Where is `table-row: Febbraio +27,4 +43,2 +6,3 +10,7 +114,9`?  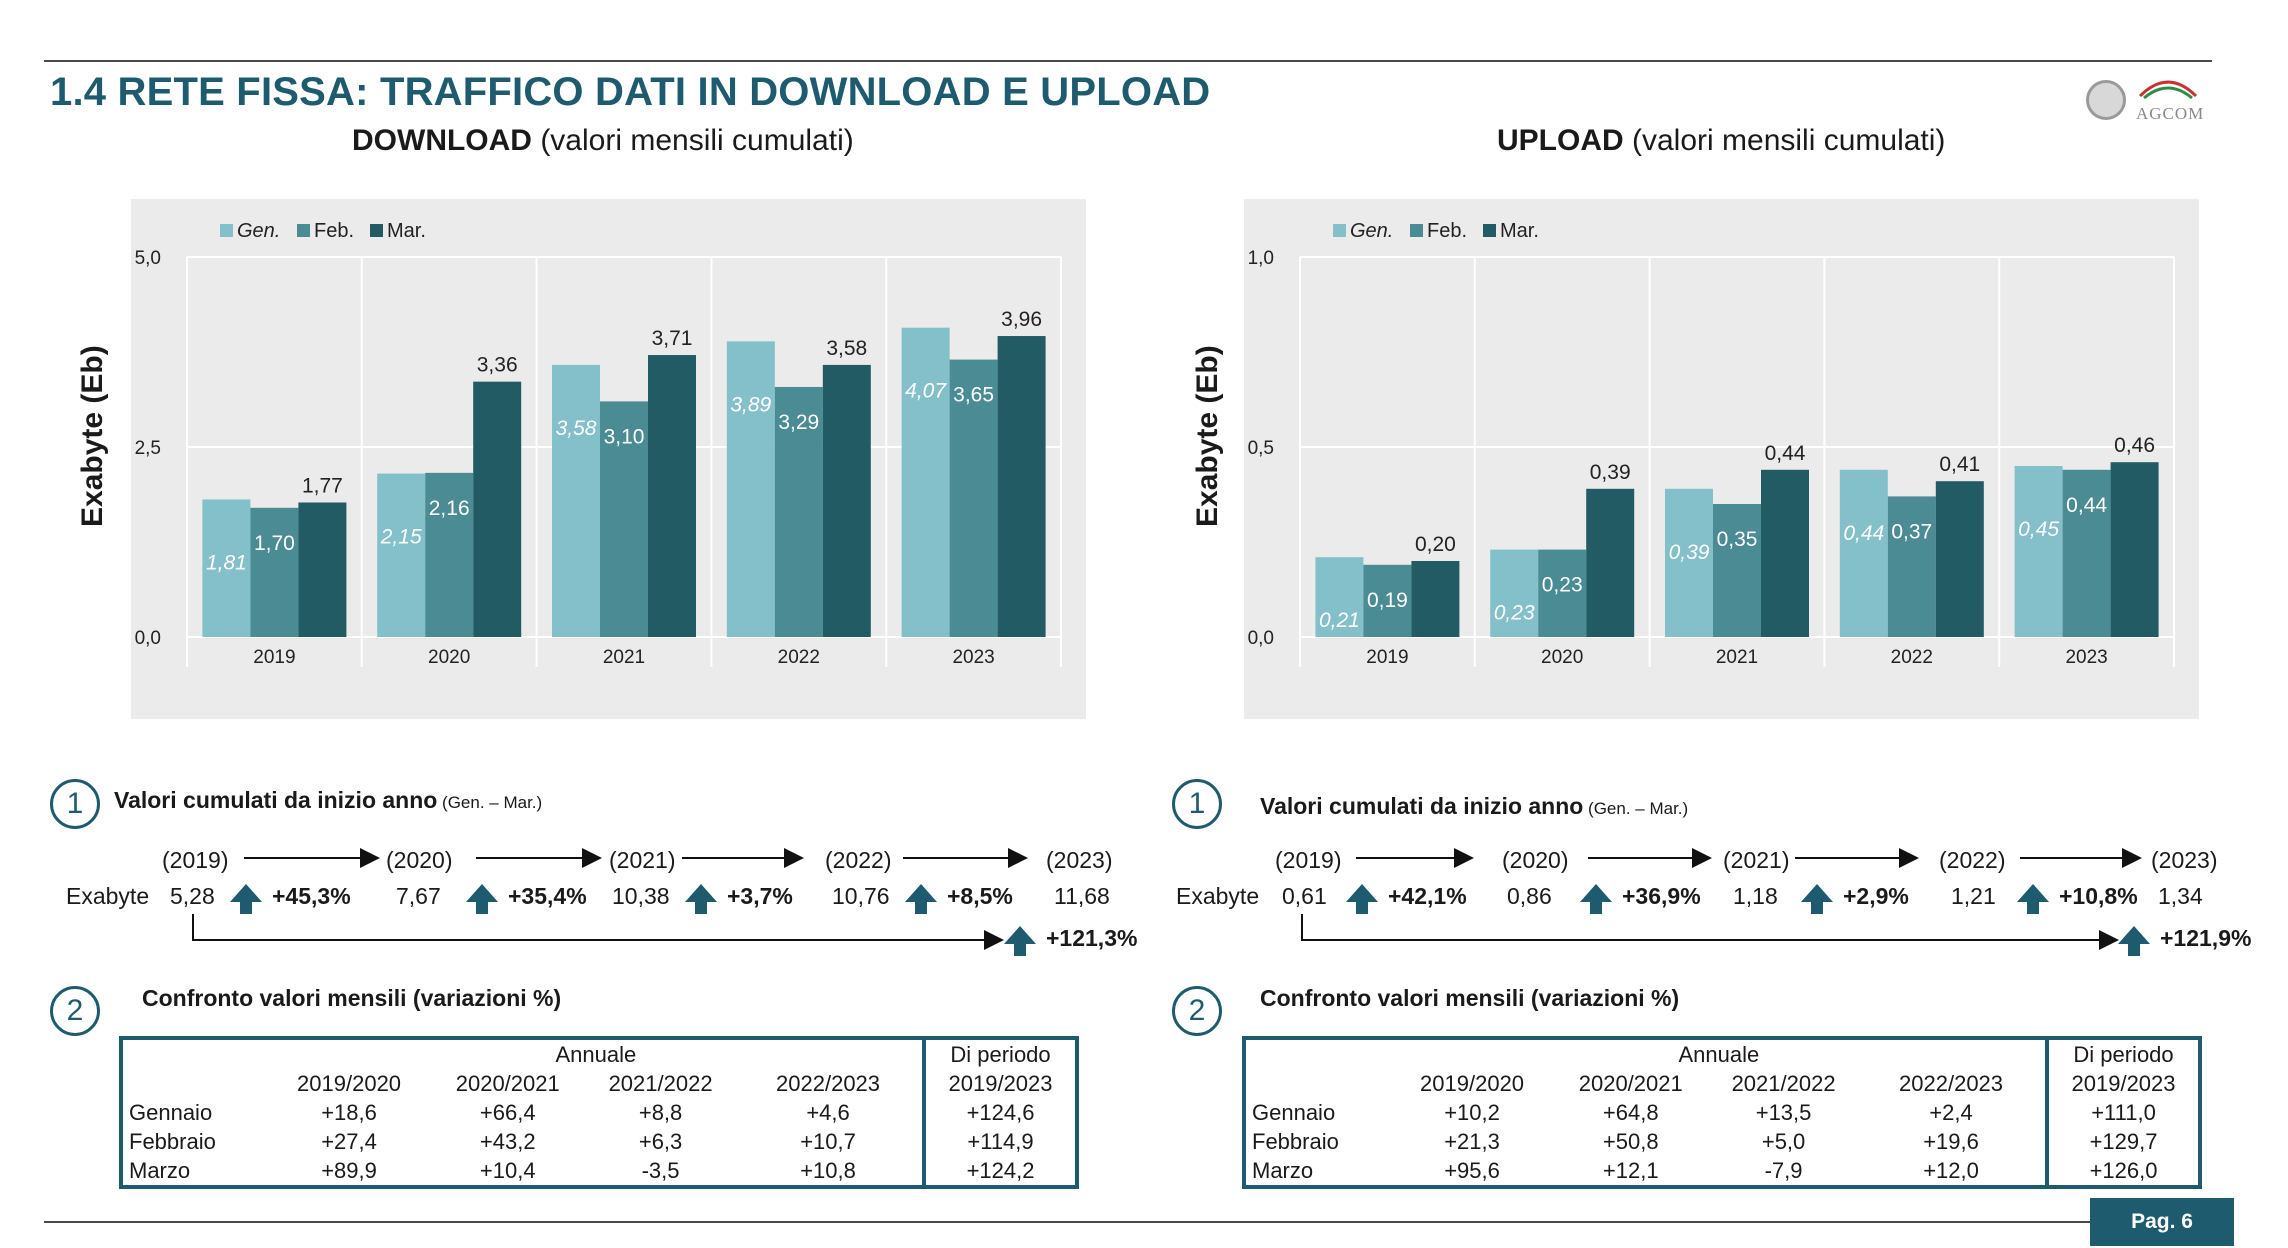
table-row: Febbraio +27,4 +43,2 +6,3 +10,7 +114,9 is located at coordinates (599, 1141).